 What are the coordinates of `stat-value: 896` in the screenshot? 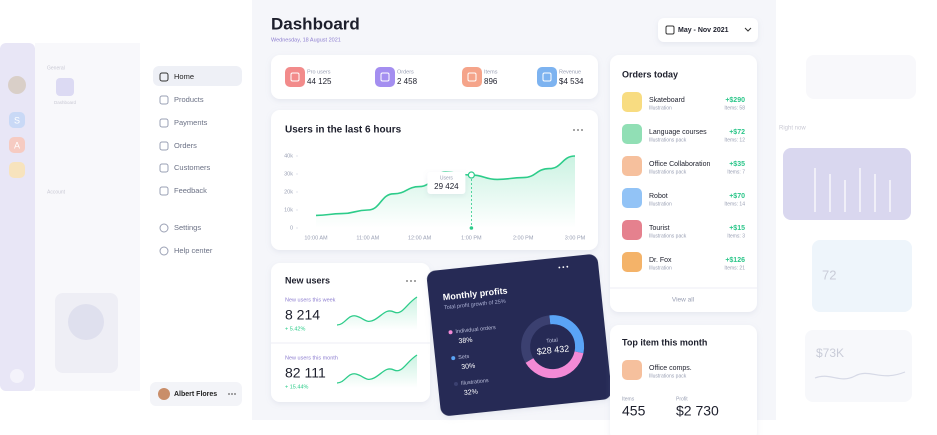 It's located at (491, 81).